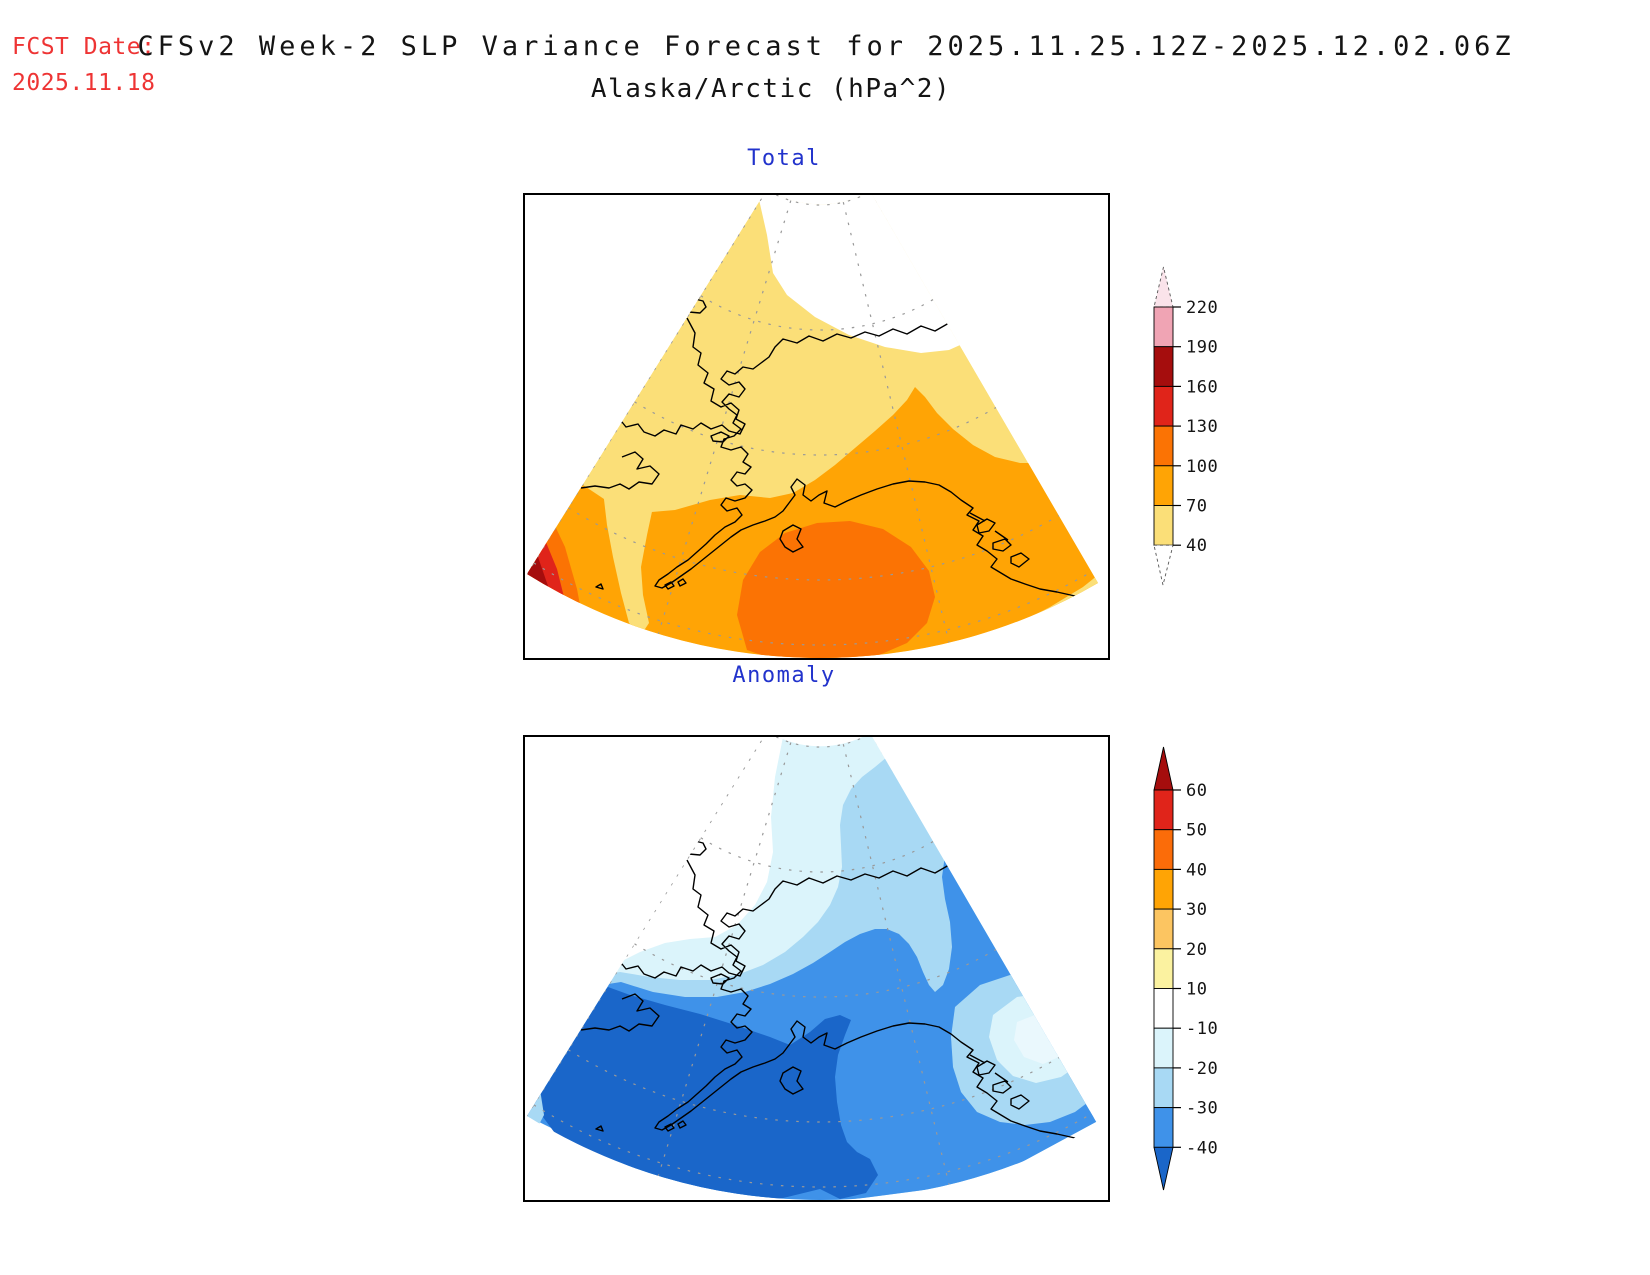 The height and width of the screenshot is (1275, 1650). Describe the element at coordinates (1202, 1148) in the screenshot. I see `colorbar-tick-label: -40` at that location.